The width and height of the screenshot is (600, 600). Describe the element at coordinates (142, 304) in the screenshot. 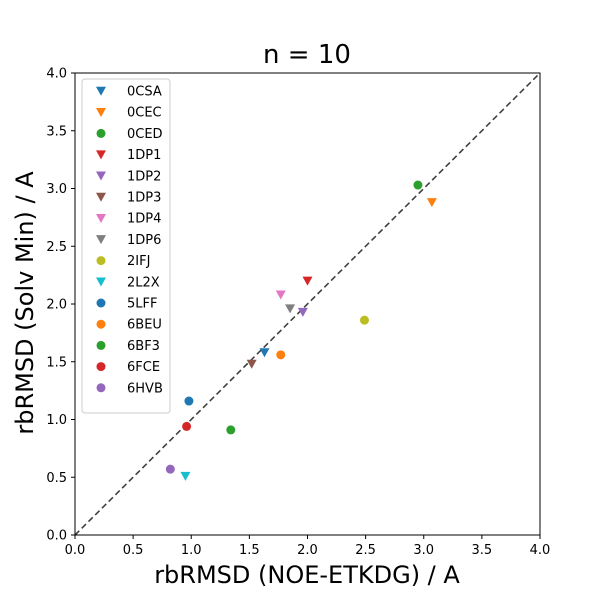

I see `legend-label-5lff: 5LFF` at that location.